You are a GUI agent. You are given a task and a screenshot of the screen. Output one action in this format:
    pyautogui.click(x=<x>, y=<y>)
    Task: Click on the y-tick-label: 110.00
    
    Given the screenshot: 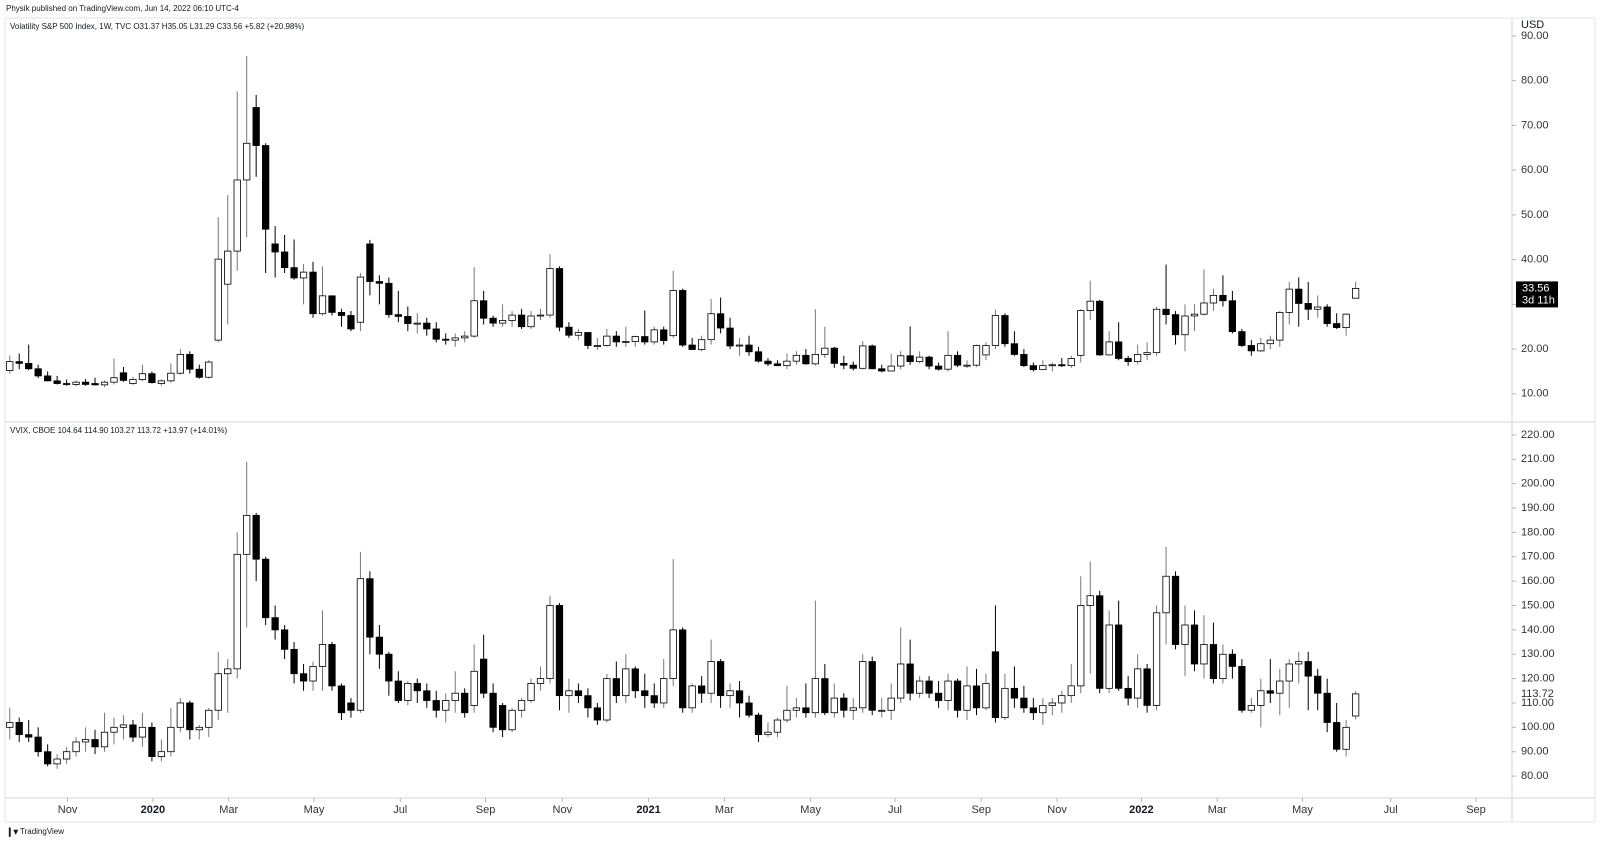 What is the action you would take?
    pyautogui.click(x=1537, y=703)
    